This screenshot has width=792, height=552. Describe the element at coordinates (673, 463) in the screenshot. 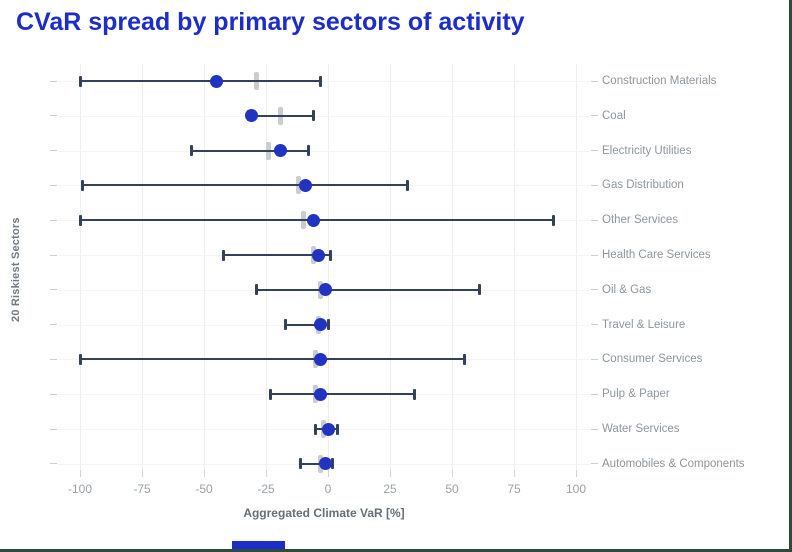

I see `row-label: Automobiles & Components` at that location.